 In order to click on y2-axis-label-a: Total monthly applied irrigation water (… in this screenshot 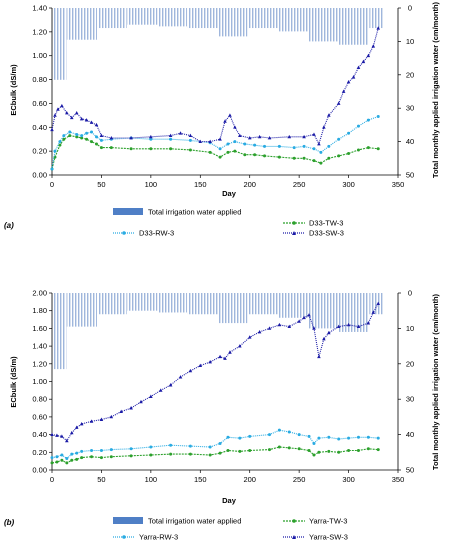, I will do `click(435, 89)`.